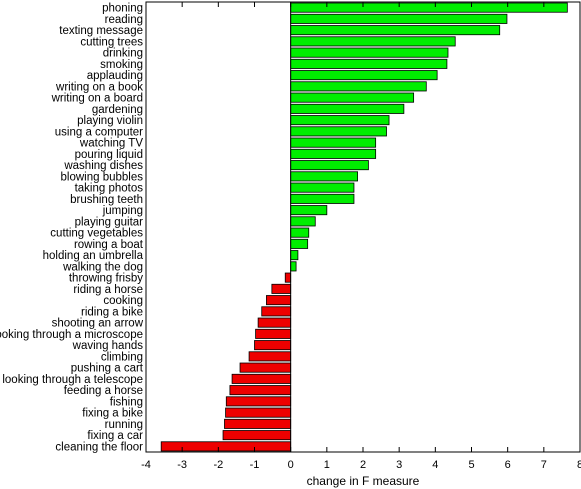 This screenshot has height=489, width=581. I want to click on category-label: throwing frisby, so click(106, 279).